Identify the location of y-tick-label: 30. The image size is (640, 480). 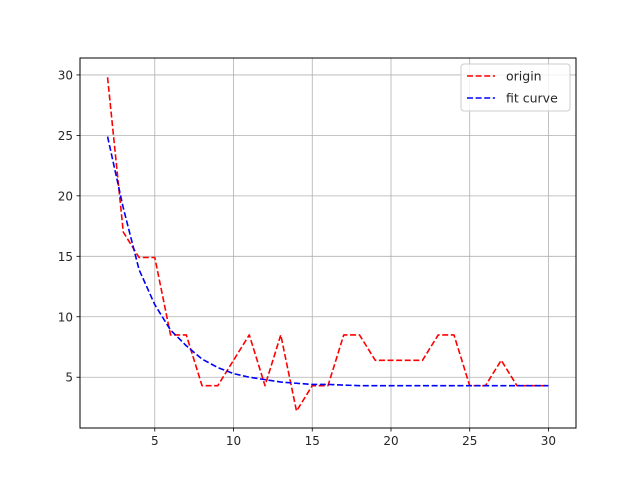
(65, 75).